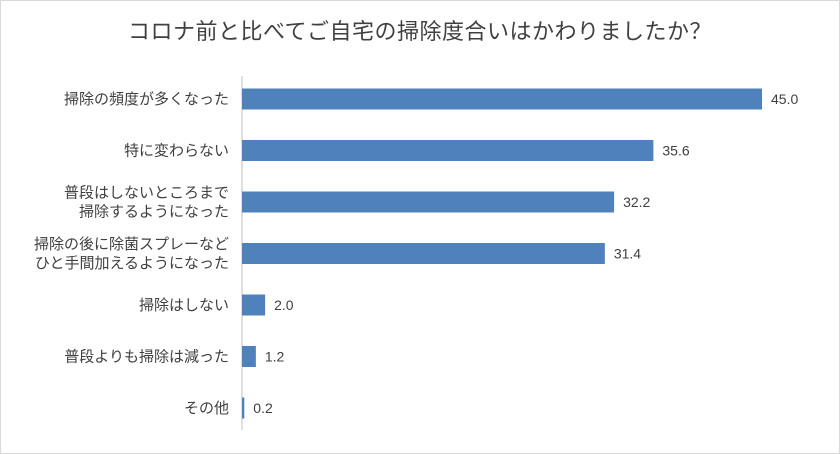  Describe the element at coordinates (284, 305) in the screenshot. I see `data-label: 2.0` at that location.